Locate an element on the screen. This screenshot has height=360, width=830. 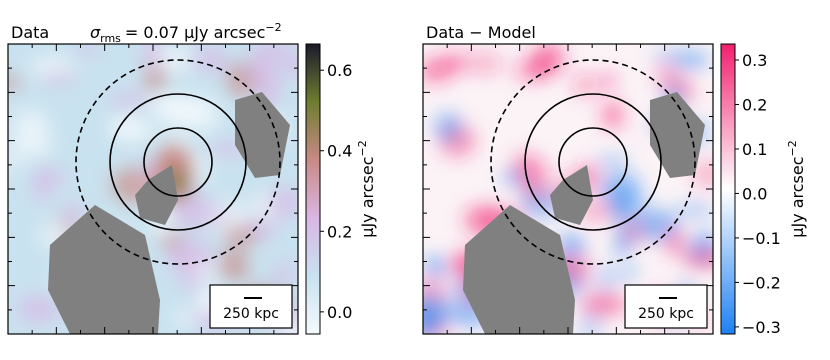
noise-label: σrms = 0.07 μJy arcsec−2 is located at coordinates (186, 33).